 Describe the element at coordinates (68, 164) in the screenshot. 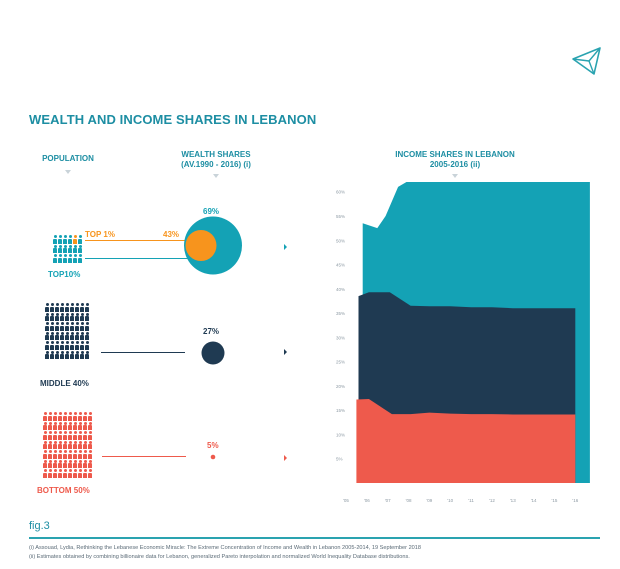

I see `population-header: POPULATION` at that location.